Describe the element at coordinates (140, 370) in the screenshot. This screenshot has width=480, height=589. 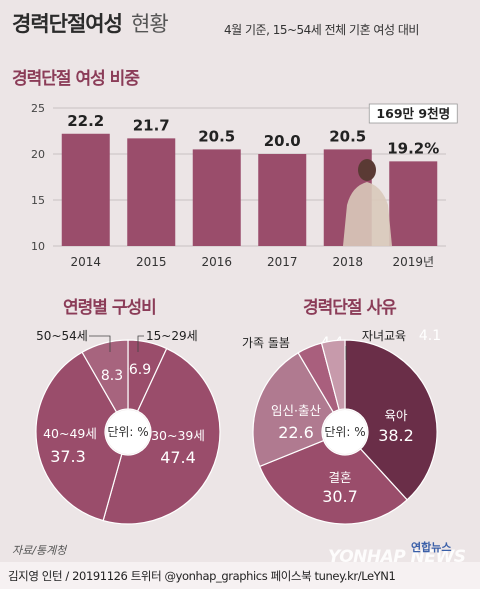
I see `pie-value-label: 6.9` at that location.